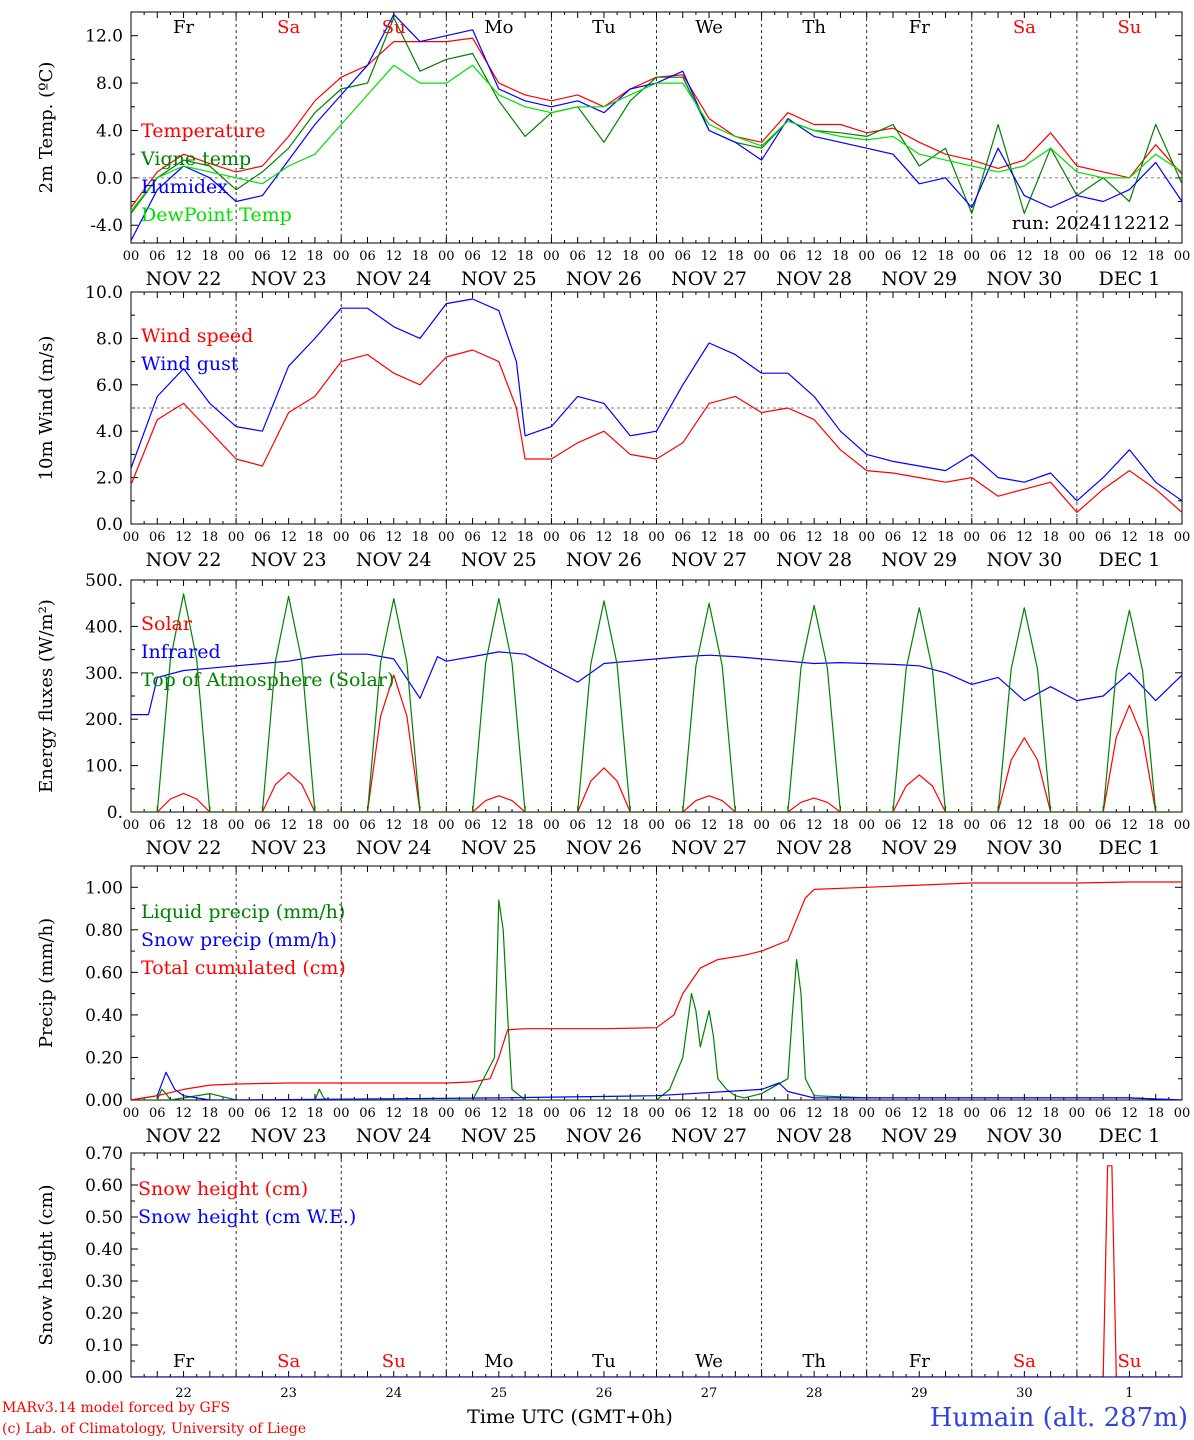  Describe the element at coordinates (46, 1264) in the screenshot. I see `y-axis-label: Snow height (cm)` at that location.